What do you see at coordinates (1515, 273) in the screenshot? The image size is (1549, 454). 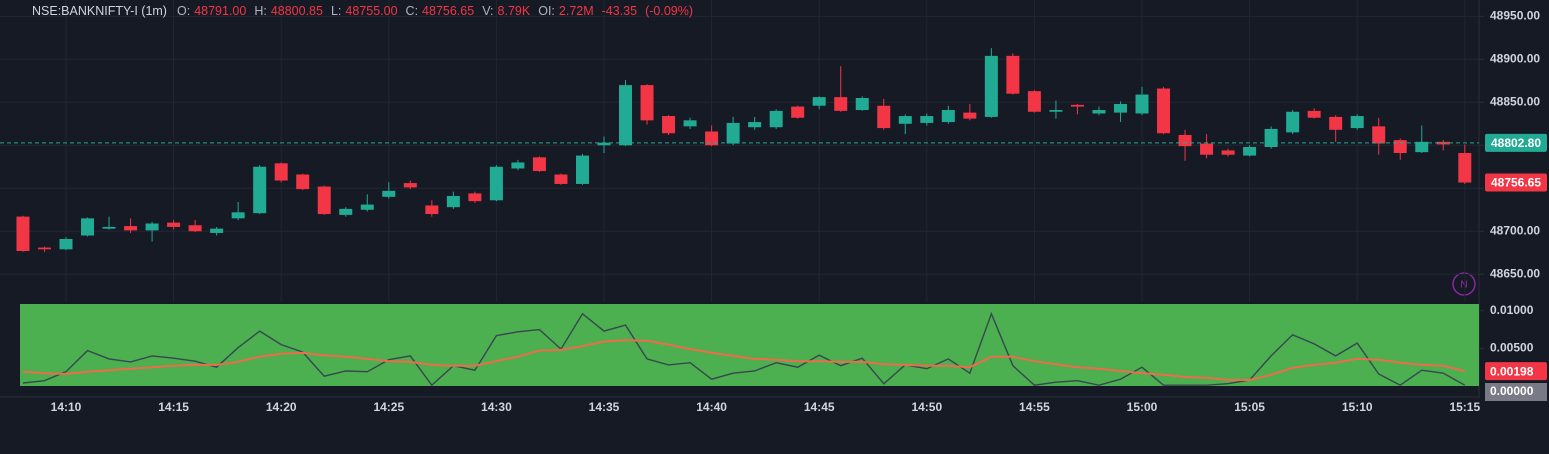 I see `y-tick-label: 48650.00` at bounding box center [1515, 273].